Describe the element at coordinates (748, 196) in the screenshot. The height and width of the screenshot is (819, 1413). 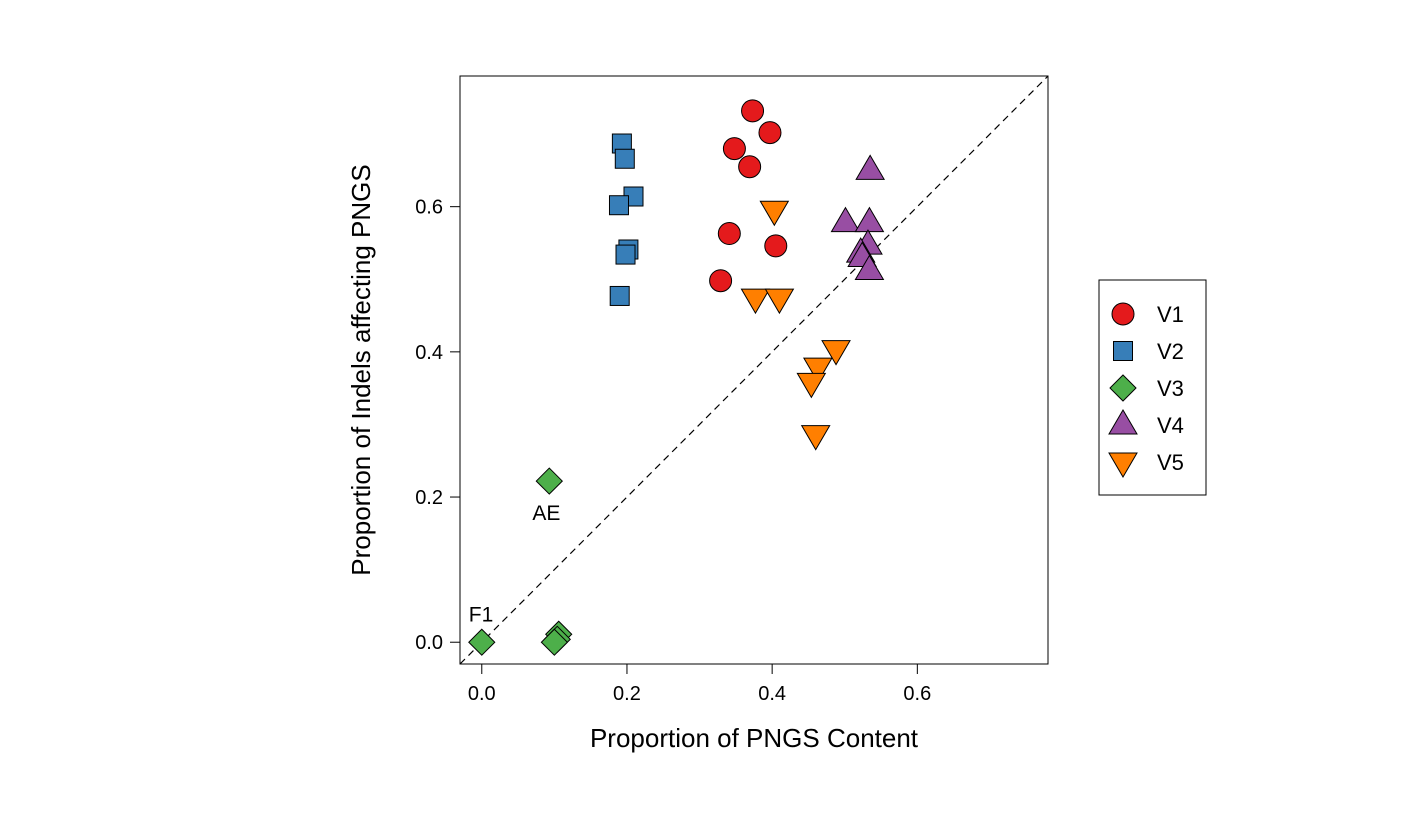
I see `series-v1` at that location.